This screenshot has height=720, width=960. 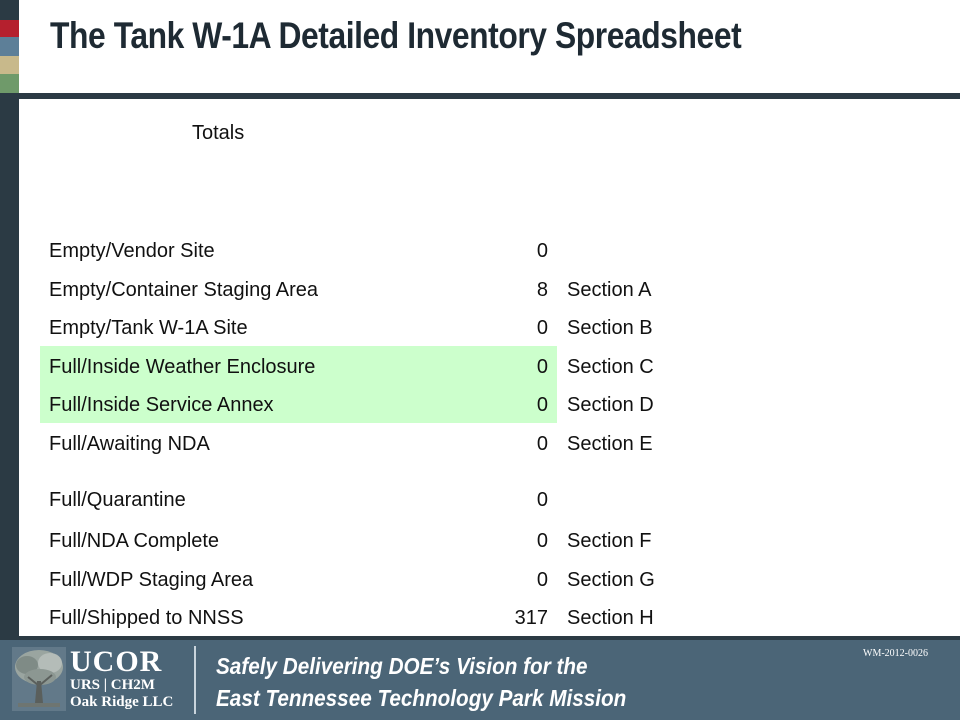 What do you see at coordinates (611, 580) in the screenshot?
I see `row-section: Section G` at bounding box center [611, 580].